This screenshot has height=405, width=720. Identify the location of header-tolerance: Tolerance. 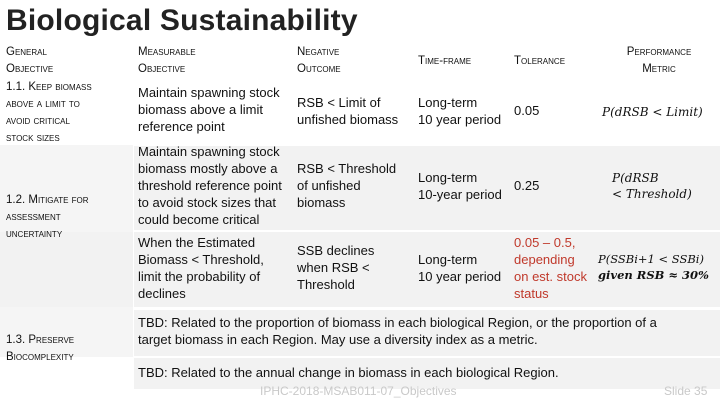
(540, 61).